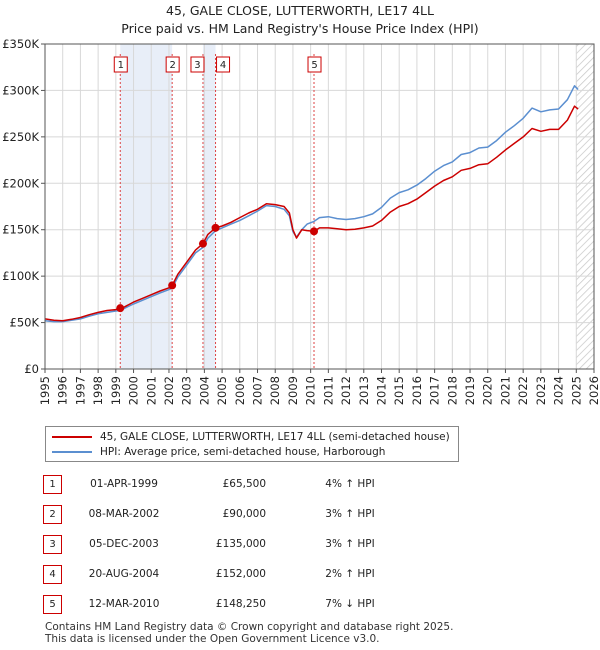 Image resolution: width=600 pixels, height=650 pixels. I want to click on tx-number-badge: 2, so click(52, 514).